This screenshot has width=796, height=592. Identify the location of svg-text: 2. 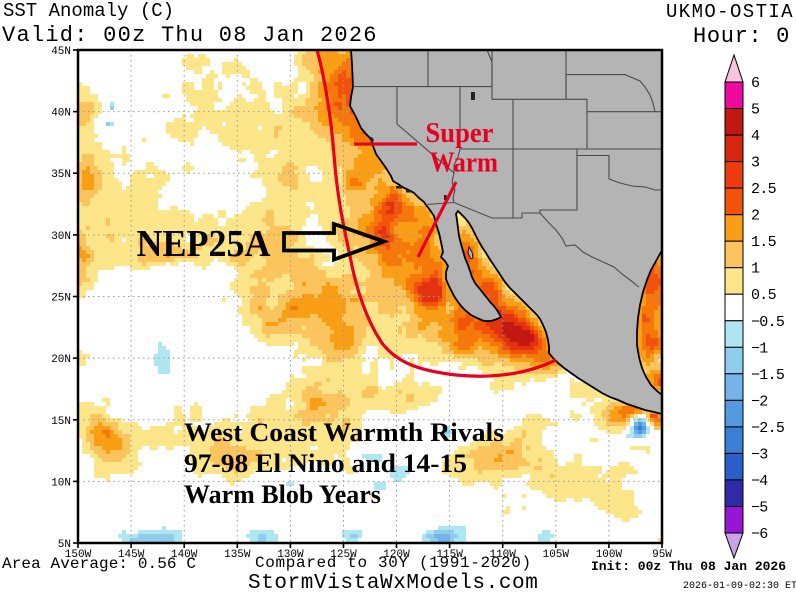
(755, 216).